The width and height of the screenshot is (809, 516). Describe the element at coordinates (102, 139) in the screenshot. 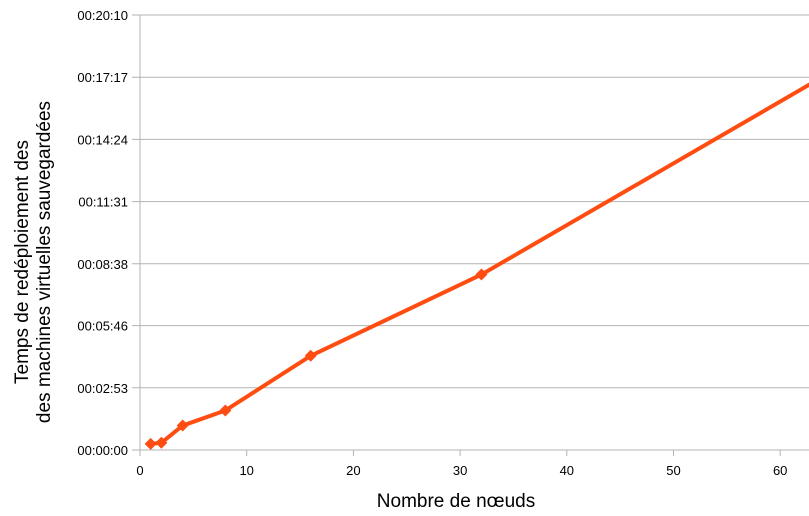

I see `y-tick-label: 00:14:24` at that location.